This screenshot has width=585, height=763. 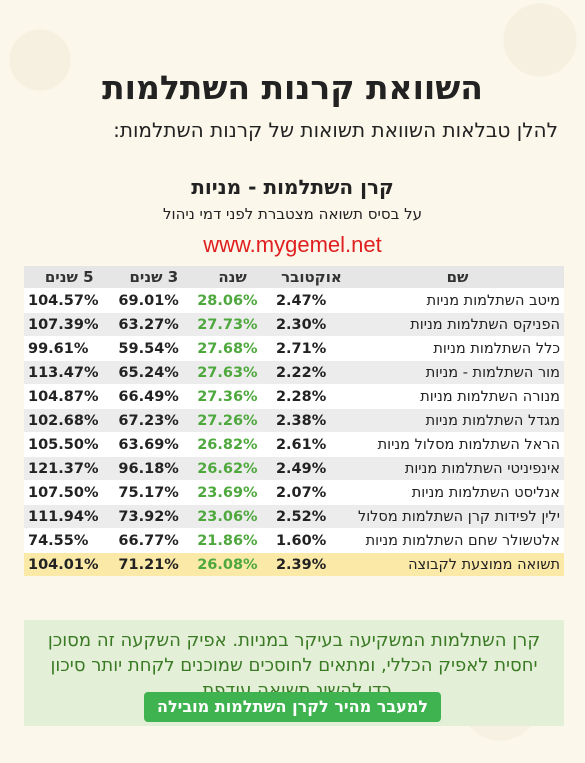 I want to click on cell-name: ילין לפידות קרן השתלמות מסלול, so click(x=457, y=516).